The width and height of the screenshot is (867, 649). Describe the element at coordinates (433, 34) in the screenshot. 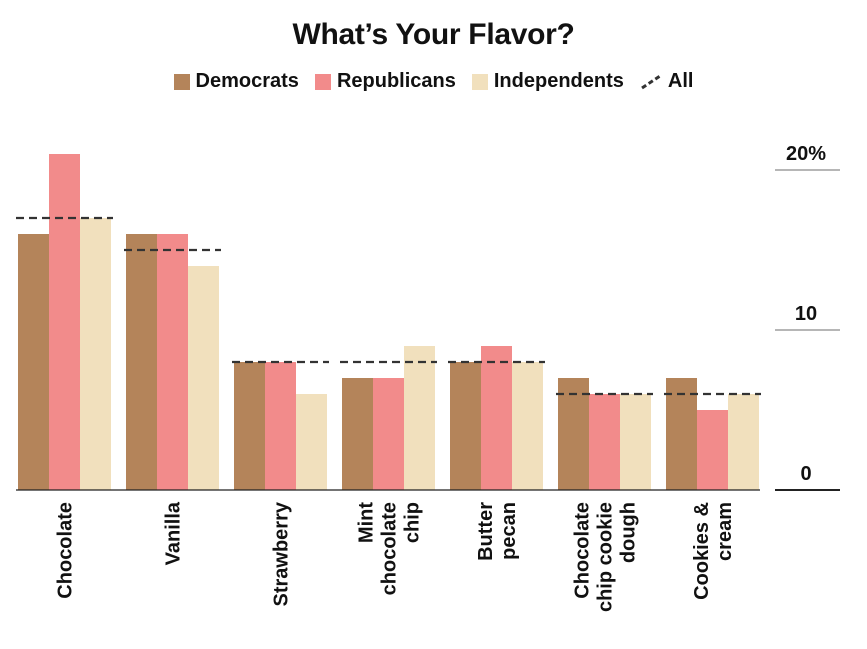

I see `chart-title: What’s Your Flavor?` at that location.